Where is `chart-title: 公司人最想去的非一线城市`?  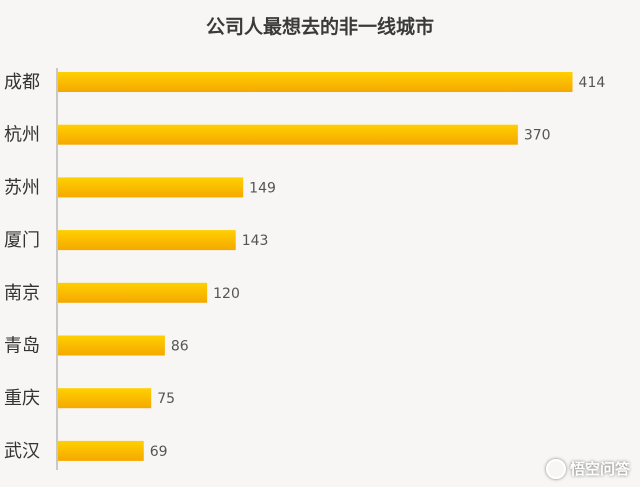 chart-title: 公司人最想去的非一线城市 is located at coordinates (319, 27).